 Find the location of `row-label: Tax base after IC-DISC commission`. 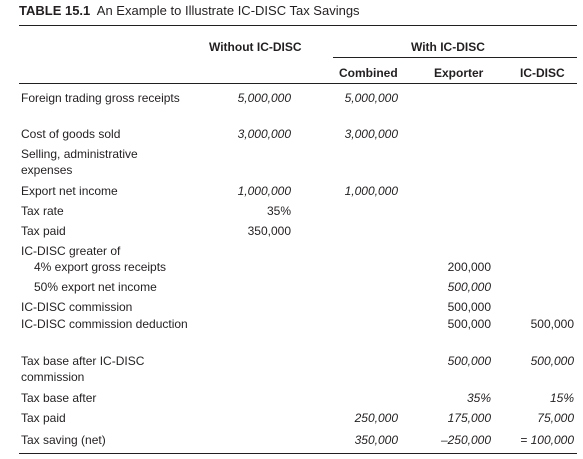

row-label: Tax base after IC-DISC commission is located at coordinates (83, 369).